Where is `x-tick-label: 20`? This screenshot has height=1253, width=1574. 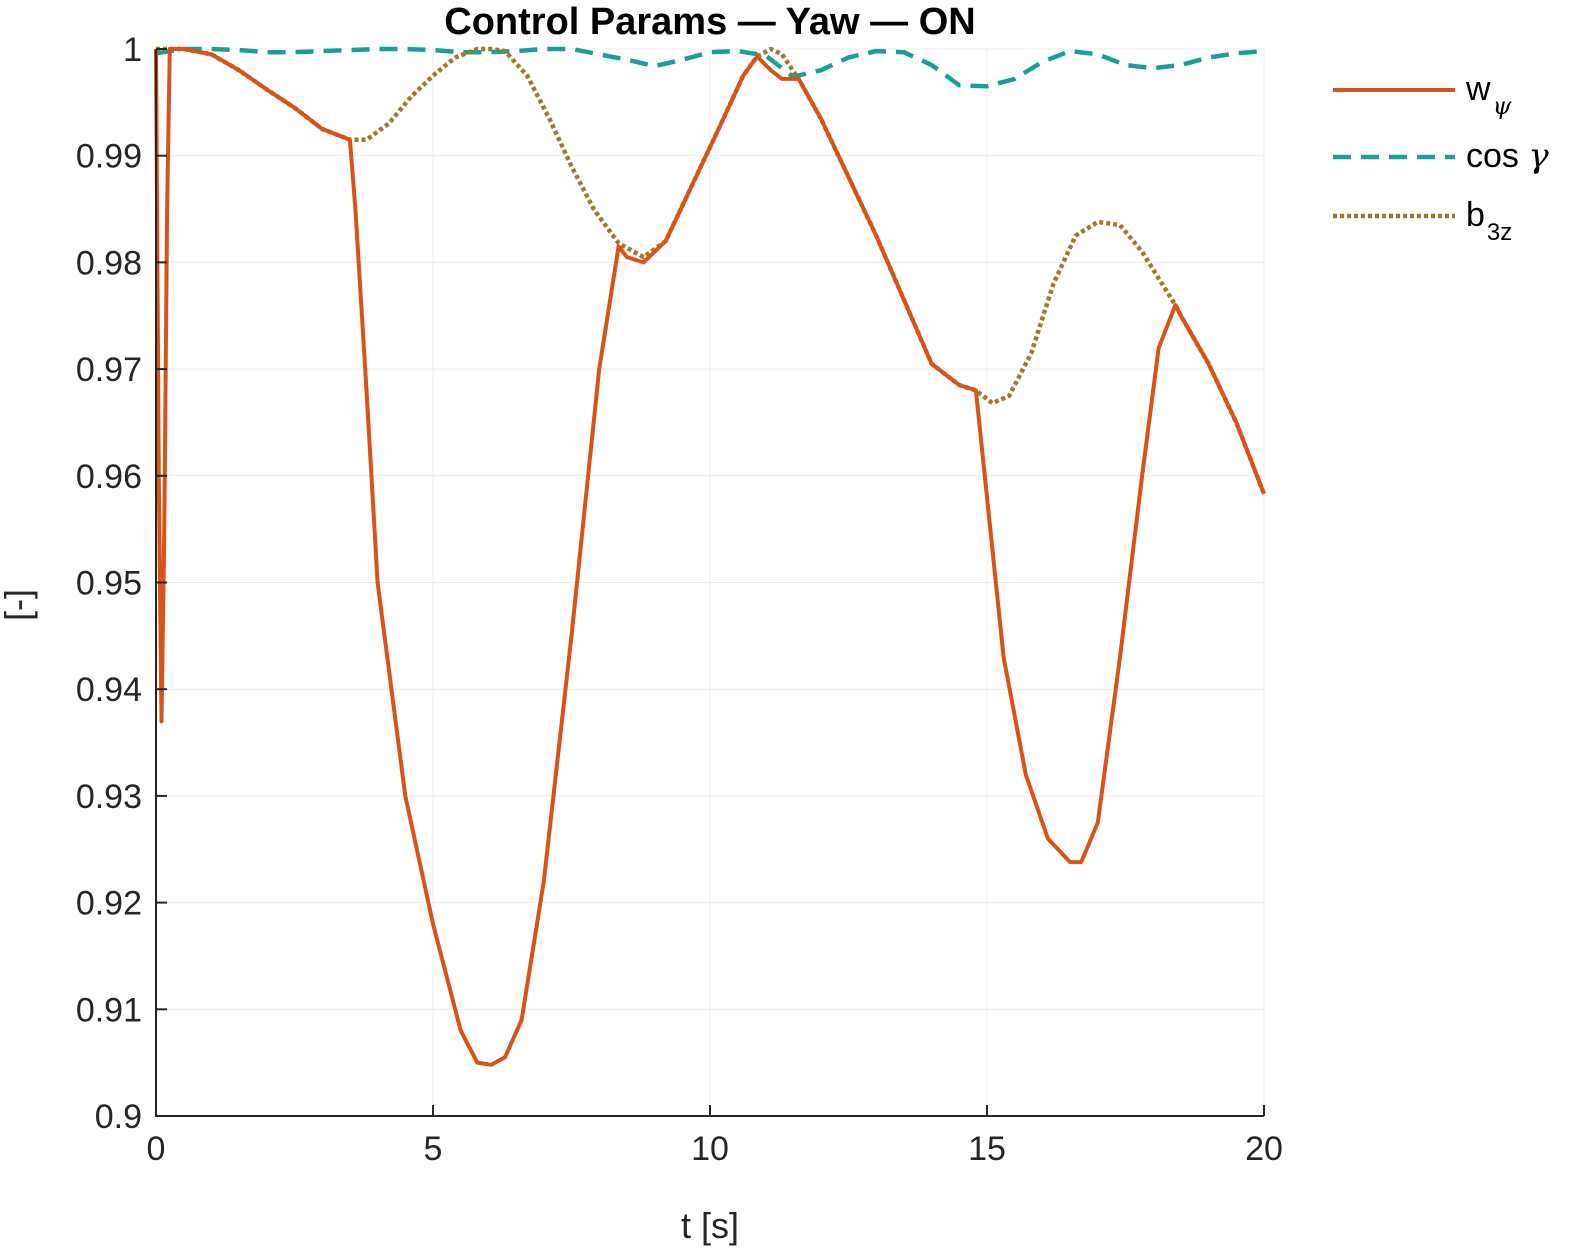 x-tick-label: 20 is located at coordinates (1264, 1149).